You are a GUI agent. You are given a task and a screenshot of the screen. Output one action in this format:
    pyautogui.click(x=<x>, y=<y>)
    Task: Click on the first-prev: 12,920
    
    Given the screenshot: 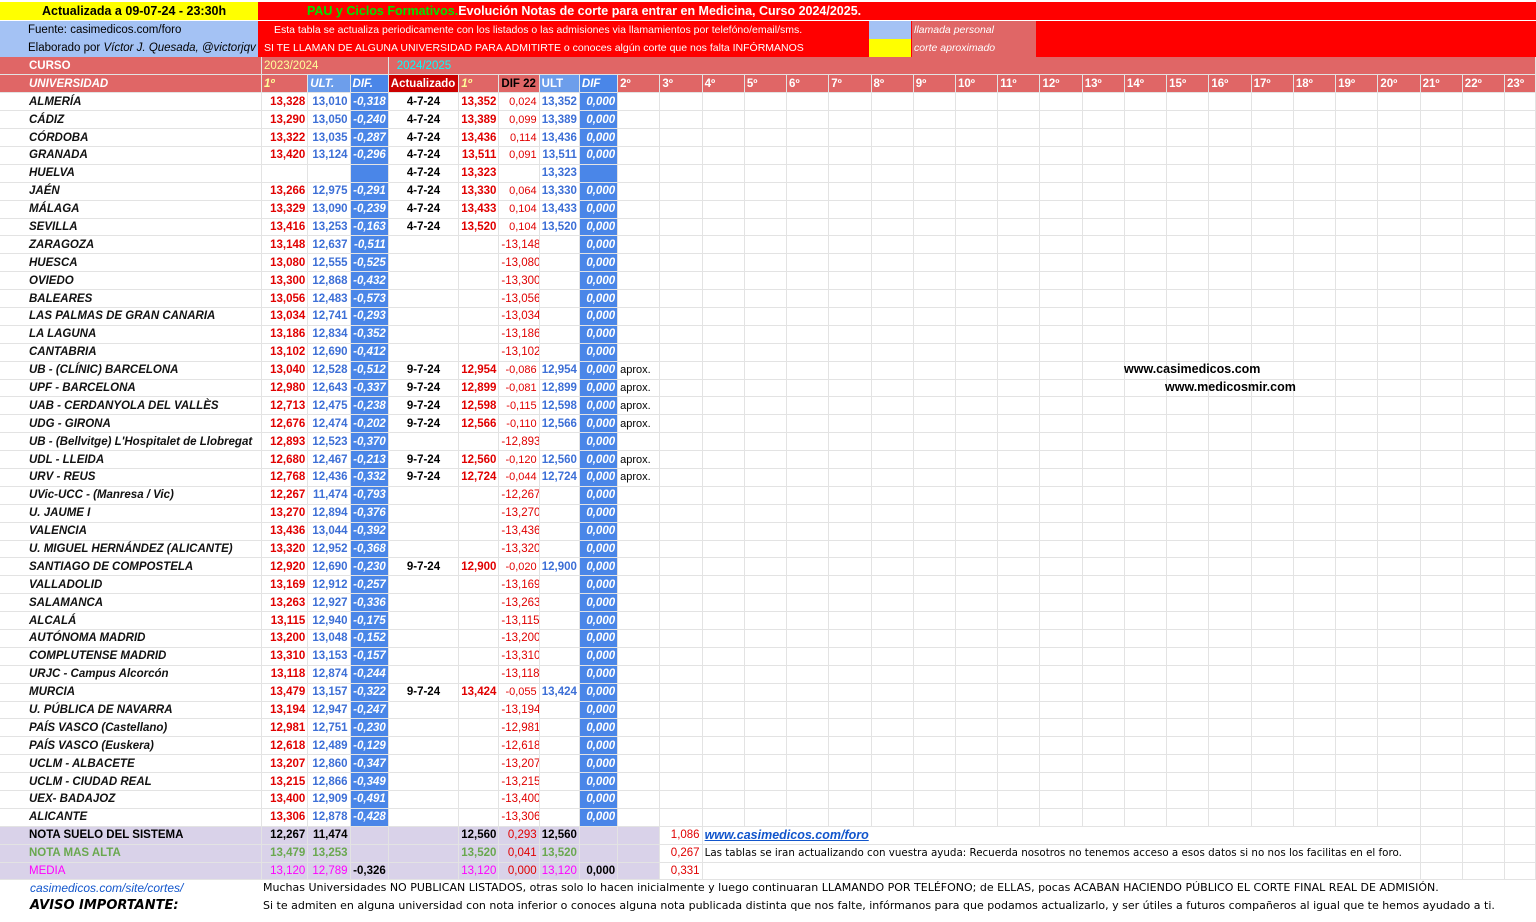 What is the action you would take?
    pyautogui.click(x=285, y=567)
    